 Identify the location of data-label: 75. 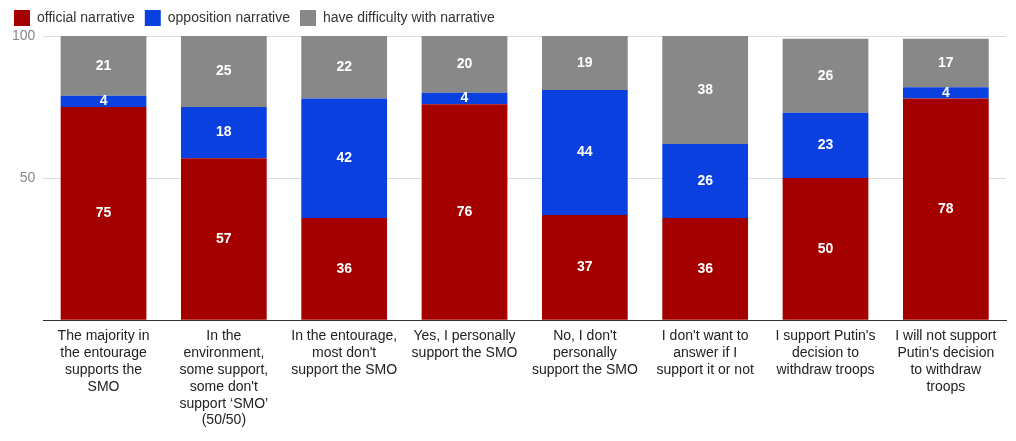
(103, 212).